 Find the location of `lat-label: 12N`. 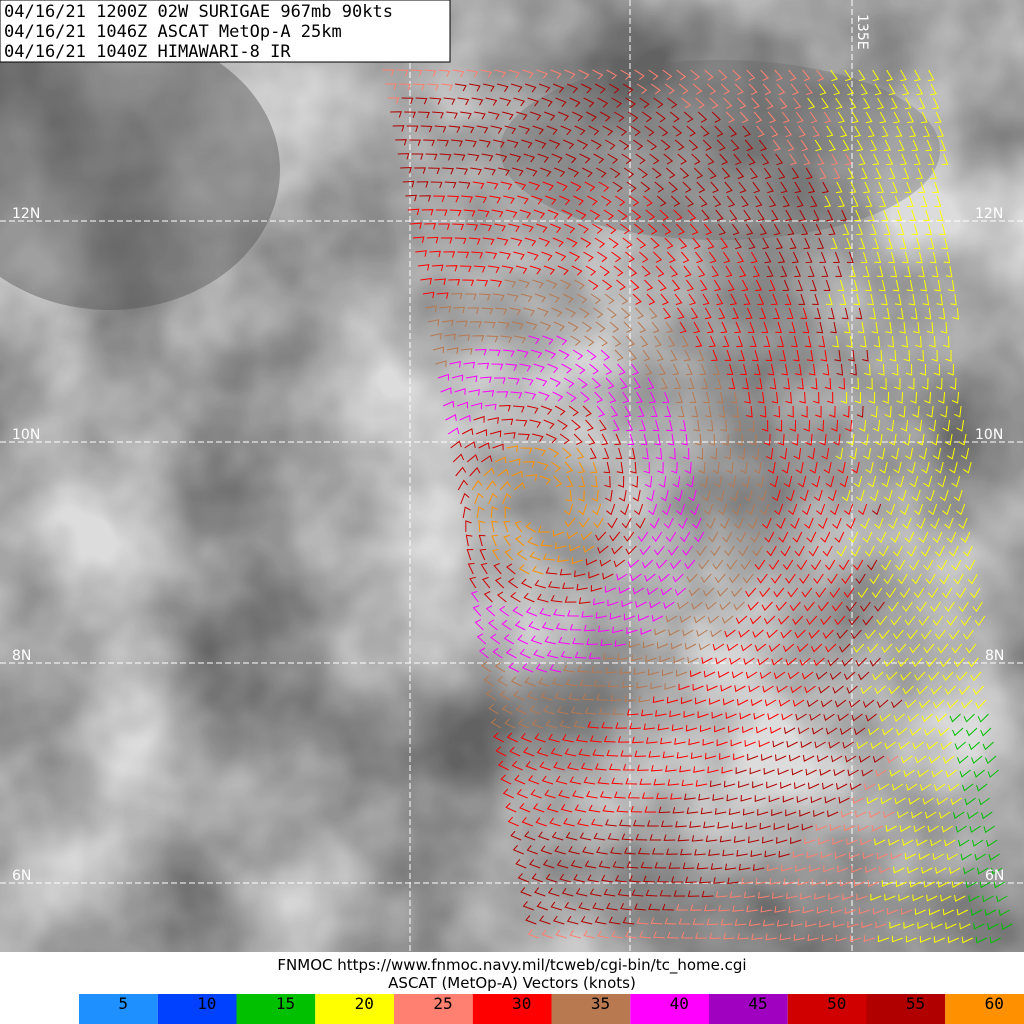

lat-label: 12N is located at coordinates (989, 214).